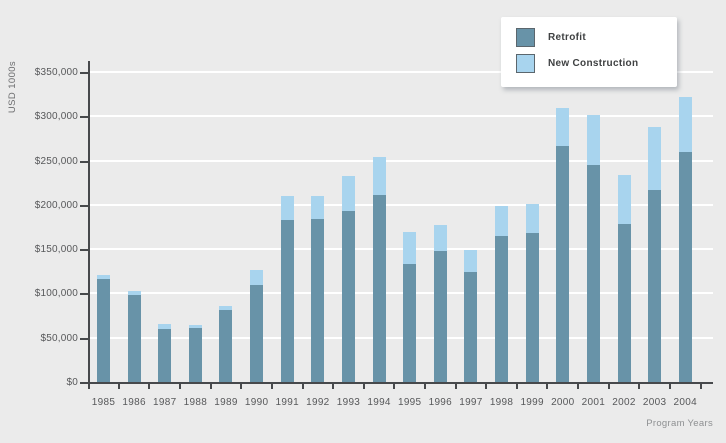 This screenshot has width=726, height=443. What do you see at coordinates (287, 300) in the screenshot?
I see `bar-segment-retrofit-1991` at bounding box center [287, 300].